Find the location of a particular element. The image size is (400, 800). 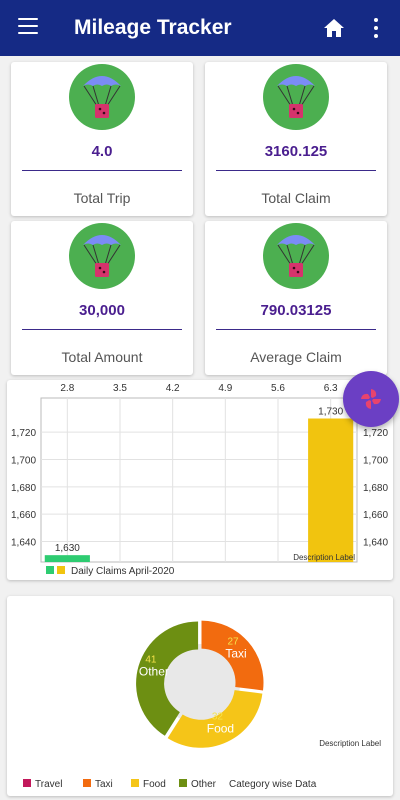

stat-label: Total Amount is located at coordinates (102, 357).